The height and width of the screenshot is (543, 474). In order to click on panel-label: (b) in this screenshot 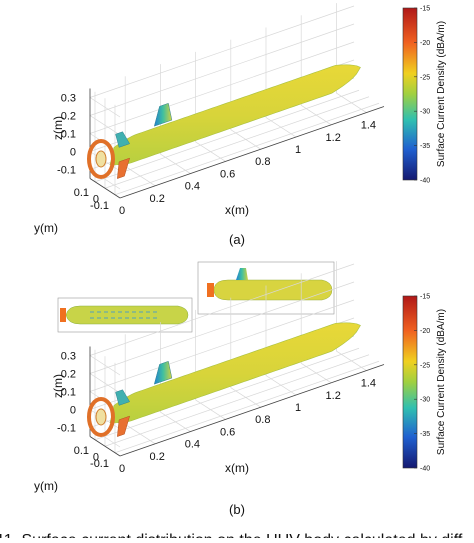, I will do `click(237, 509)`.